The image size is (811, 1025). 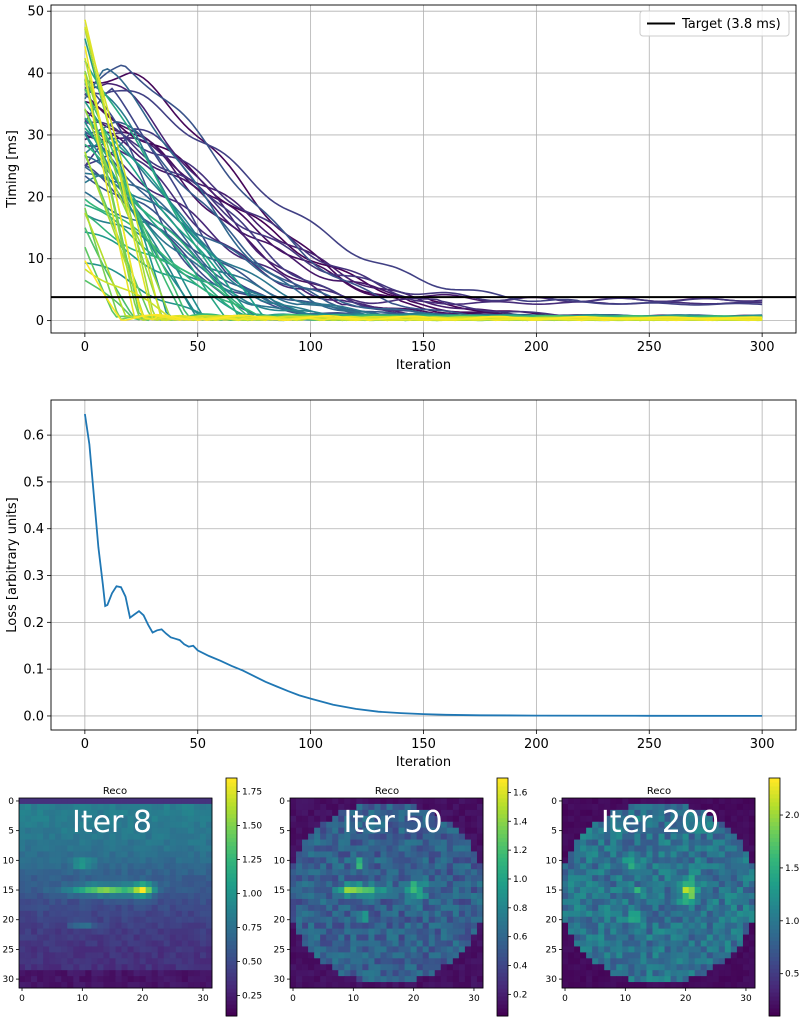 What do you see at coordinates (282, 802) in the screenshot?
I see `heatmap-y-tick-label: 0` at bounding box center [282, 802].